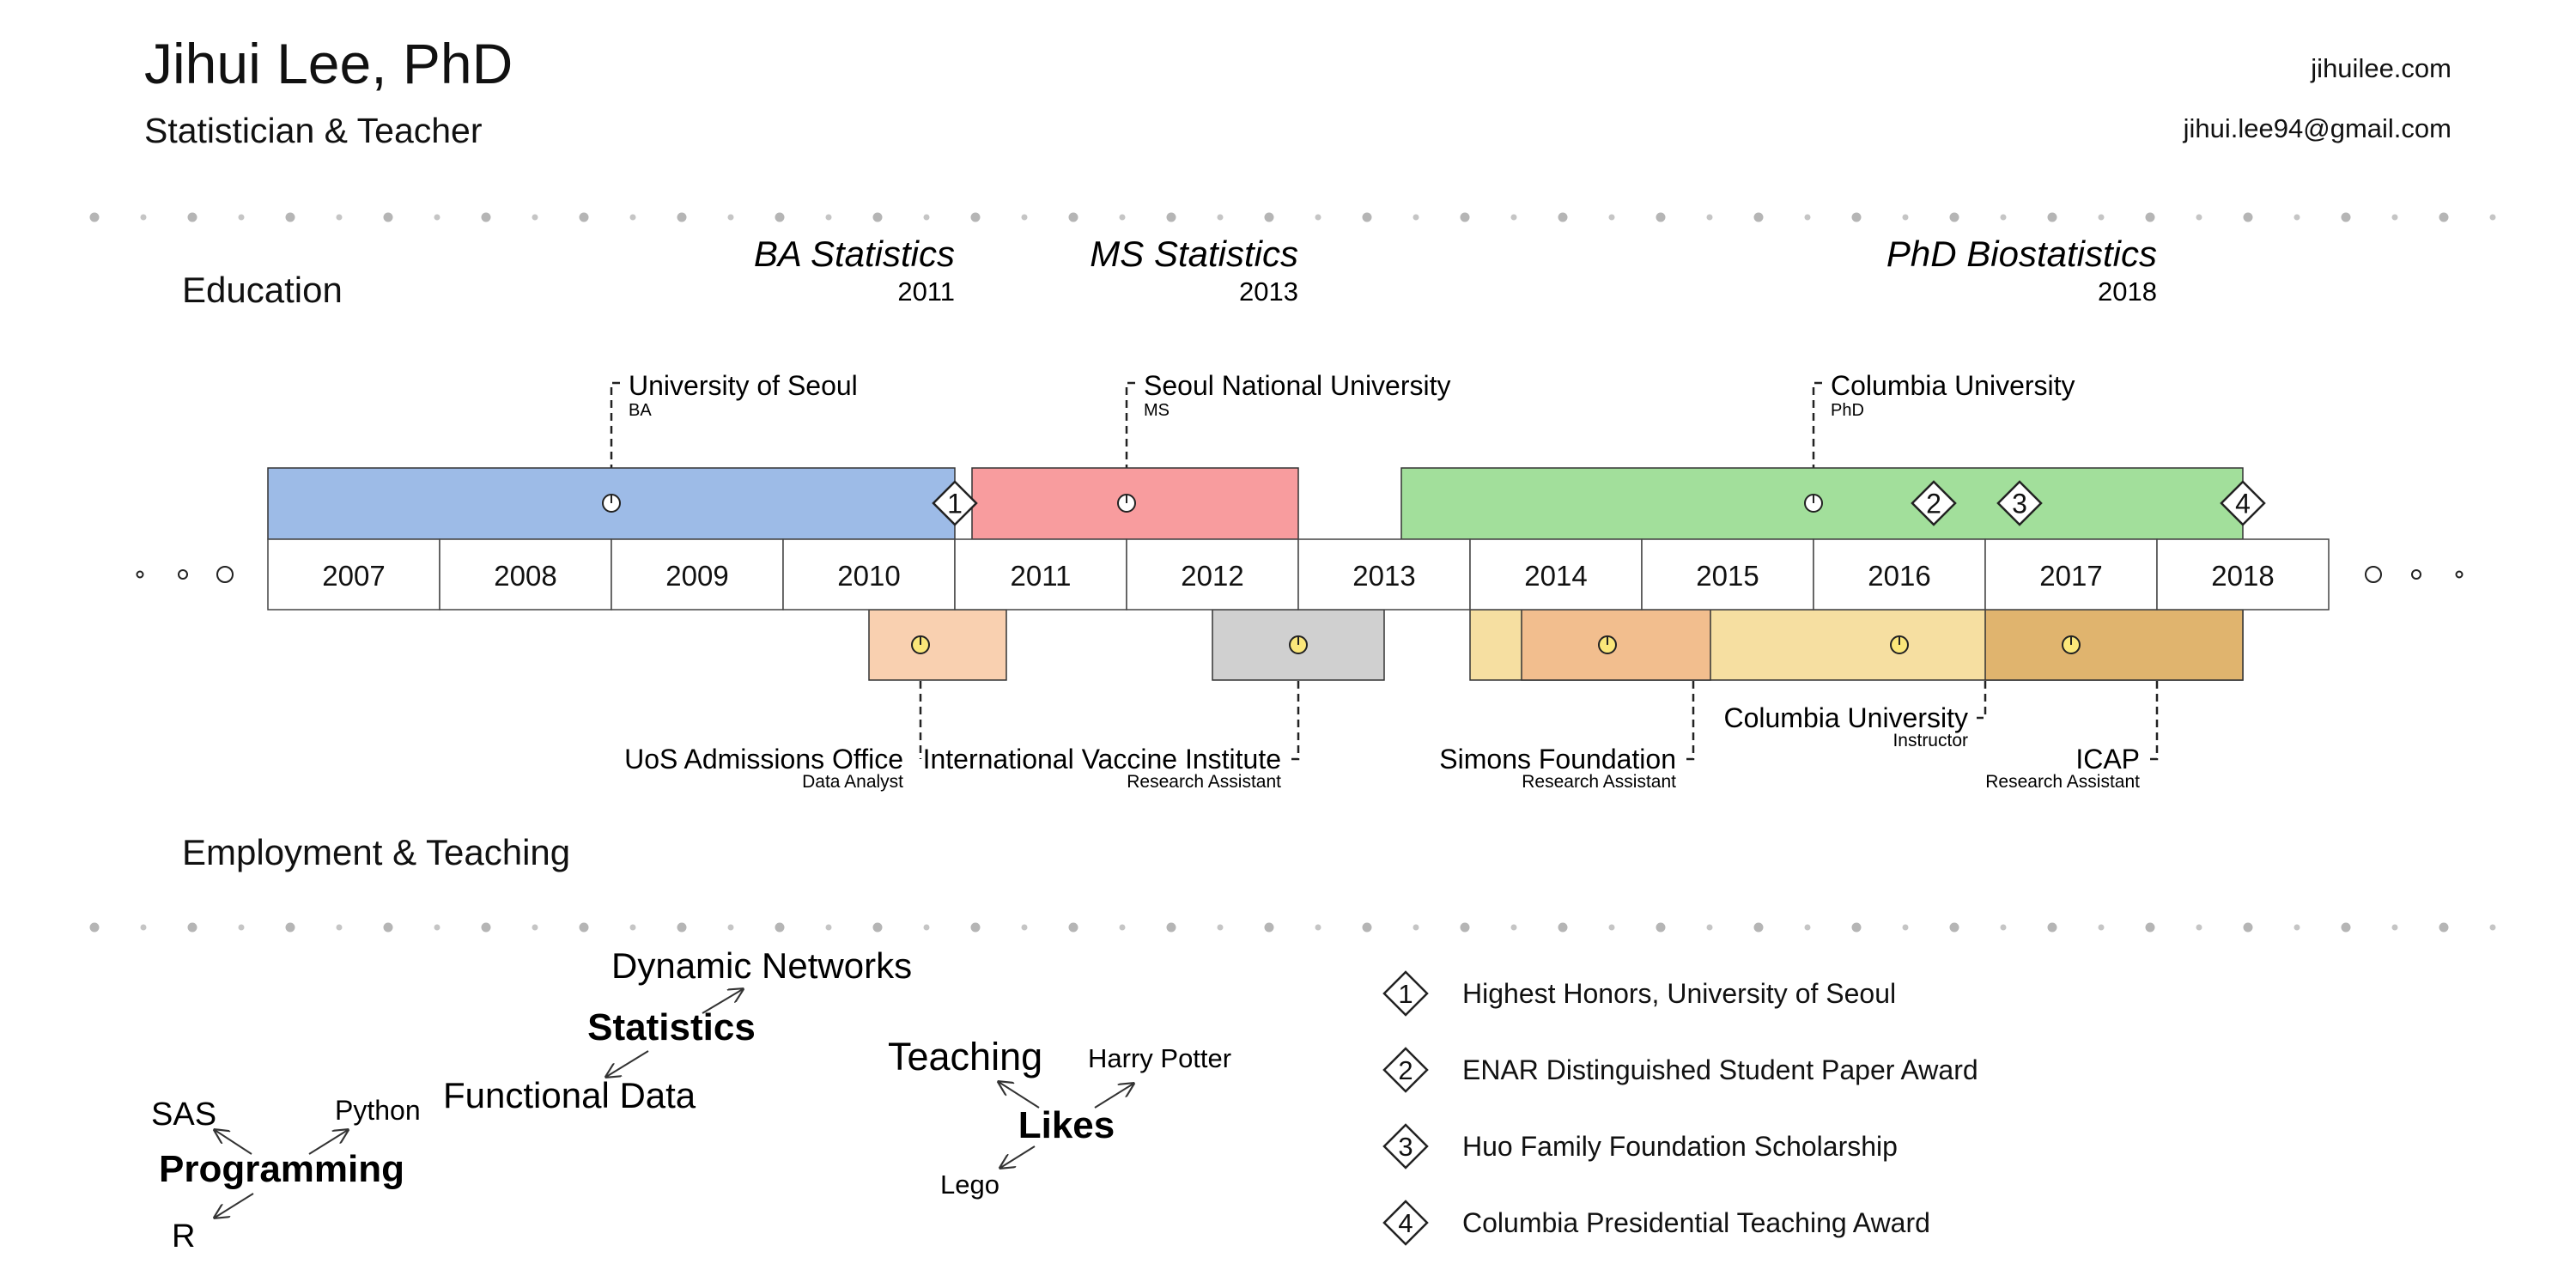 The image size is (2576, 1288). I want to click on skill-cluster-programming: Programming SAS Python R, so click(286, 1175).